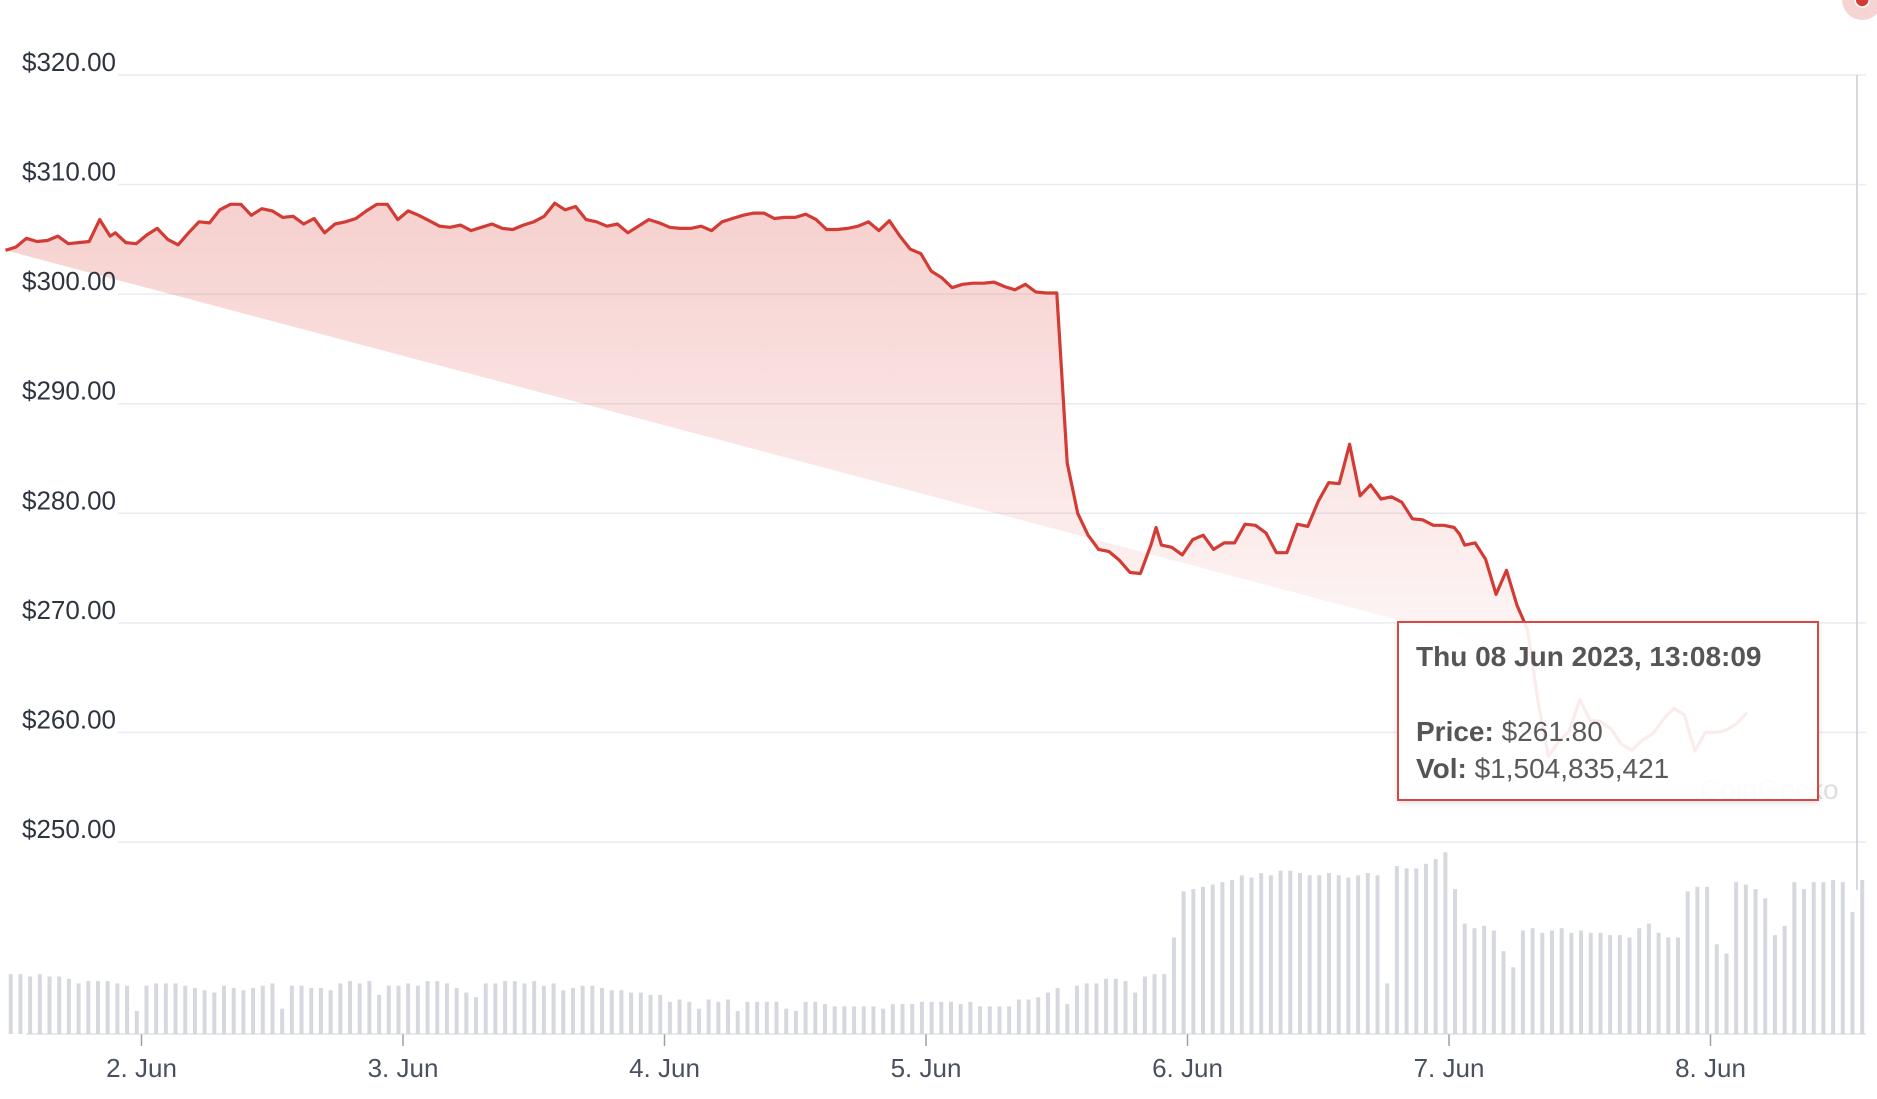  Describe the element at coordinates (69, 281) in the screenshot. I see `y-tick-label: $300.00` at that location.